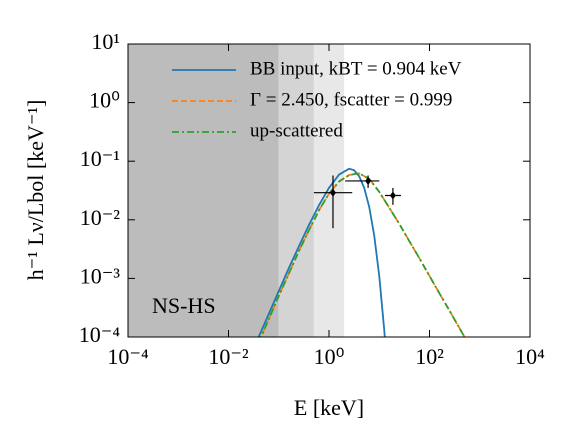  Describe the element at coordinates (128, 356) in the screenshot. I see `x-tick-label: 10⁻⁴` at that location.